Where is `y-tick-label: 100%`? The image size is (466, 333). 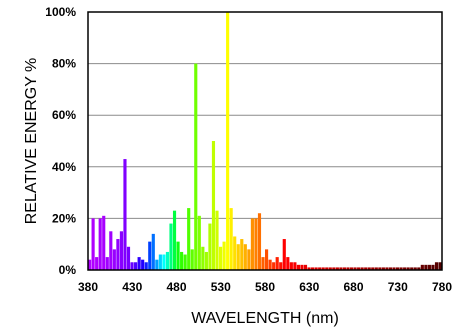
y-tick-label: 100% is located at coordinates (60, 12).